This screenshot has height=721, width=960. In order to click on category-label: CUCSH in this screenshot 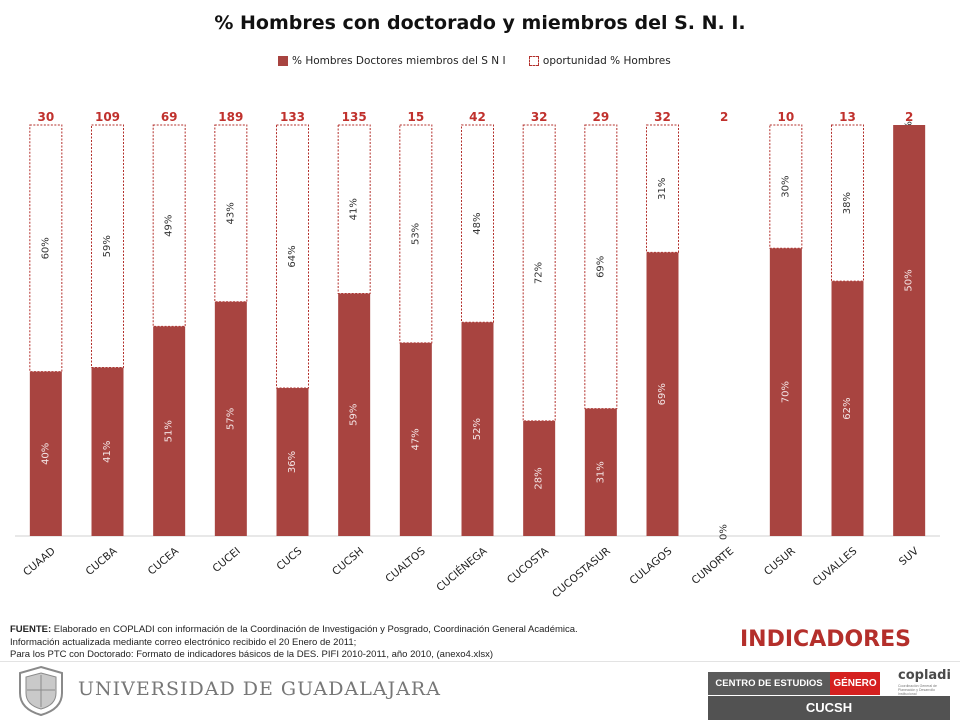, I will do `click(348, 561)`.